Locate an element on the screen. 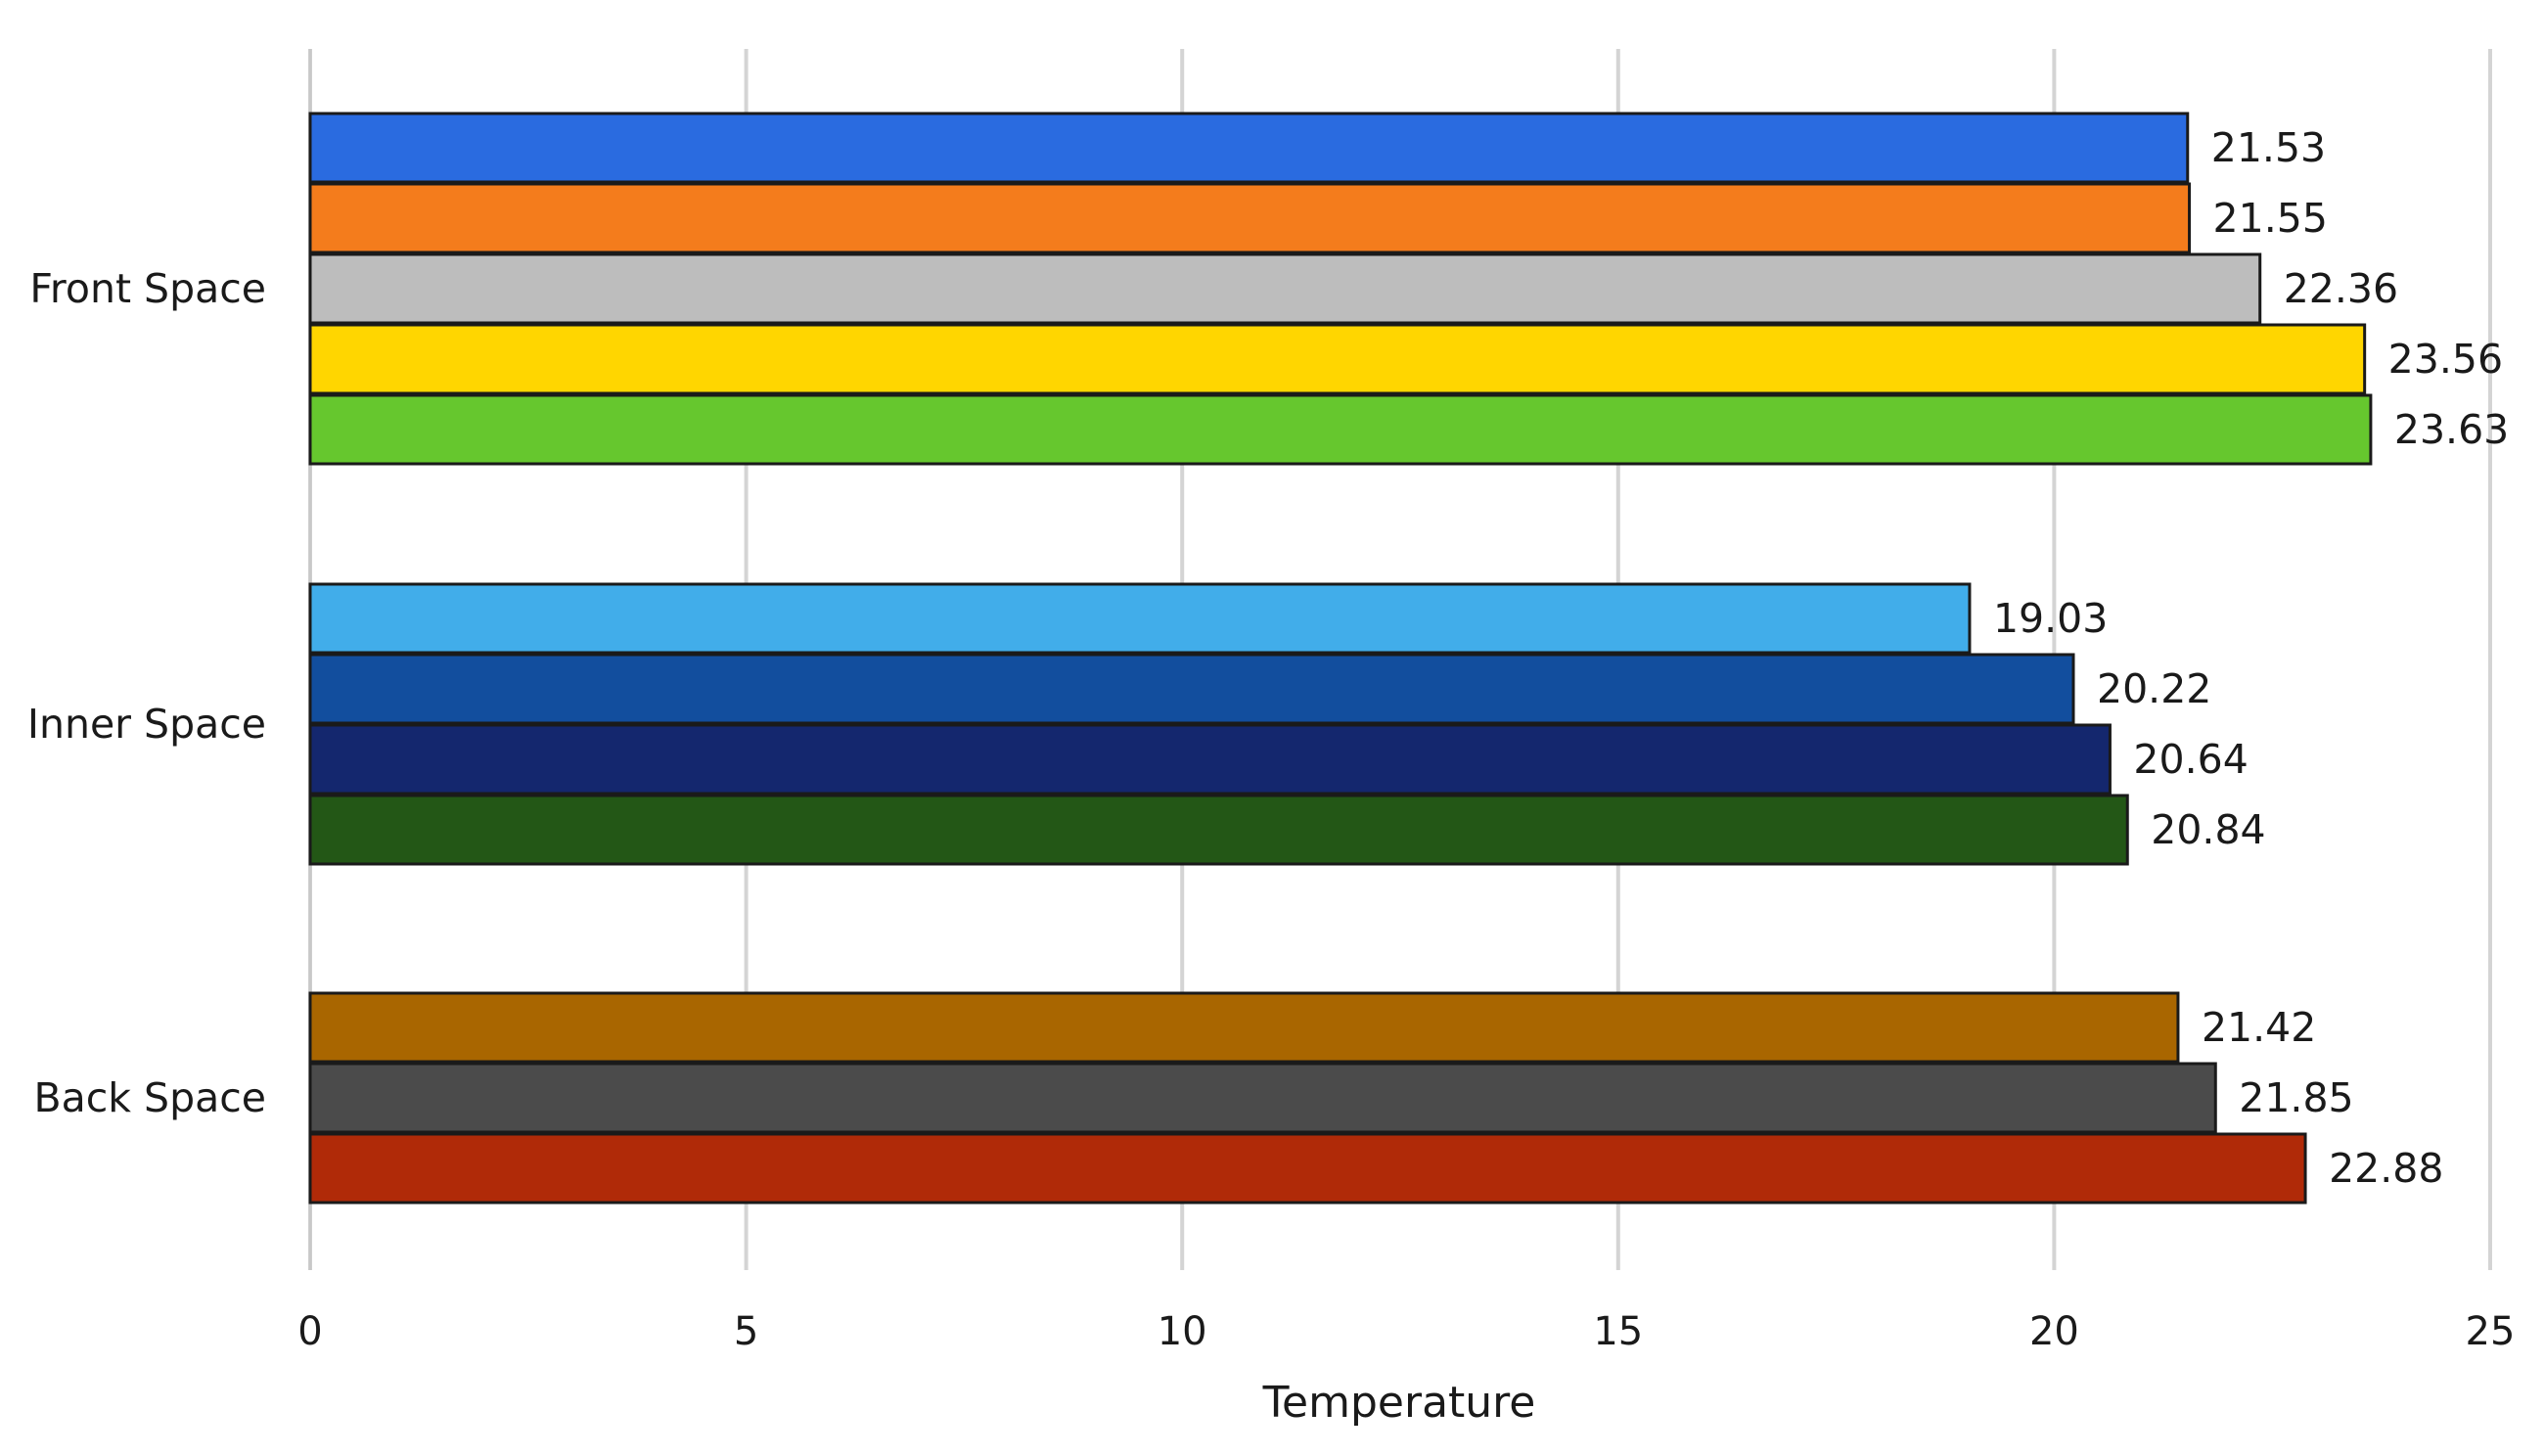 Image resolution: width=2544 pixels, height=1456 pixels. category-label-front-space: Front Space is located at coordinates (148, 288).